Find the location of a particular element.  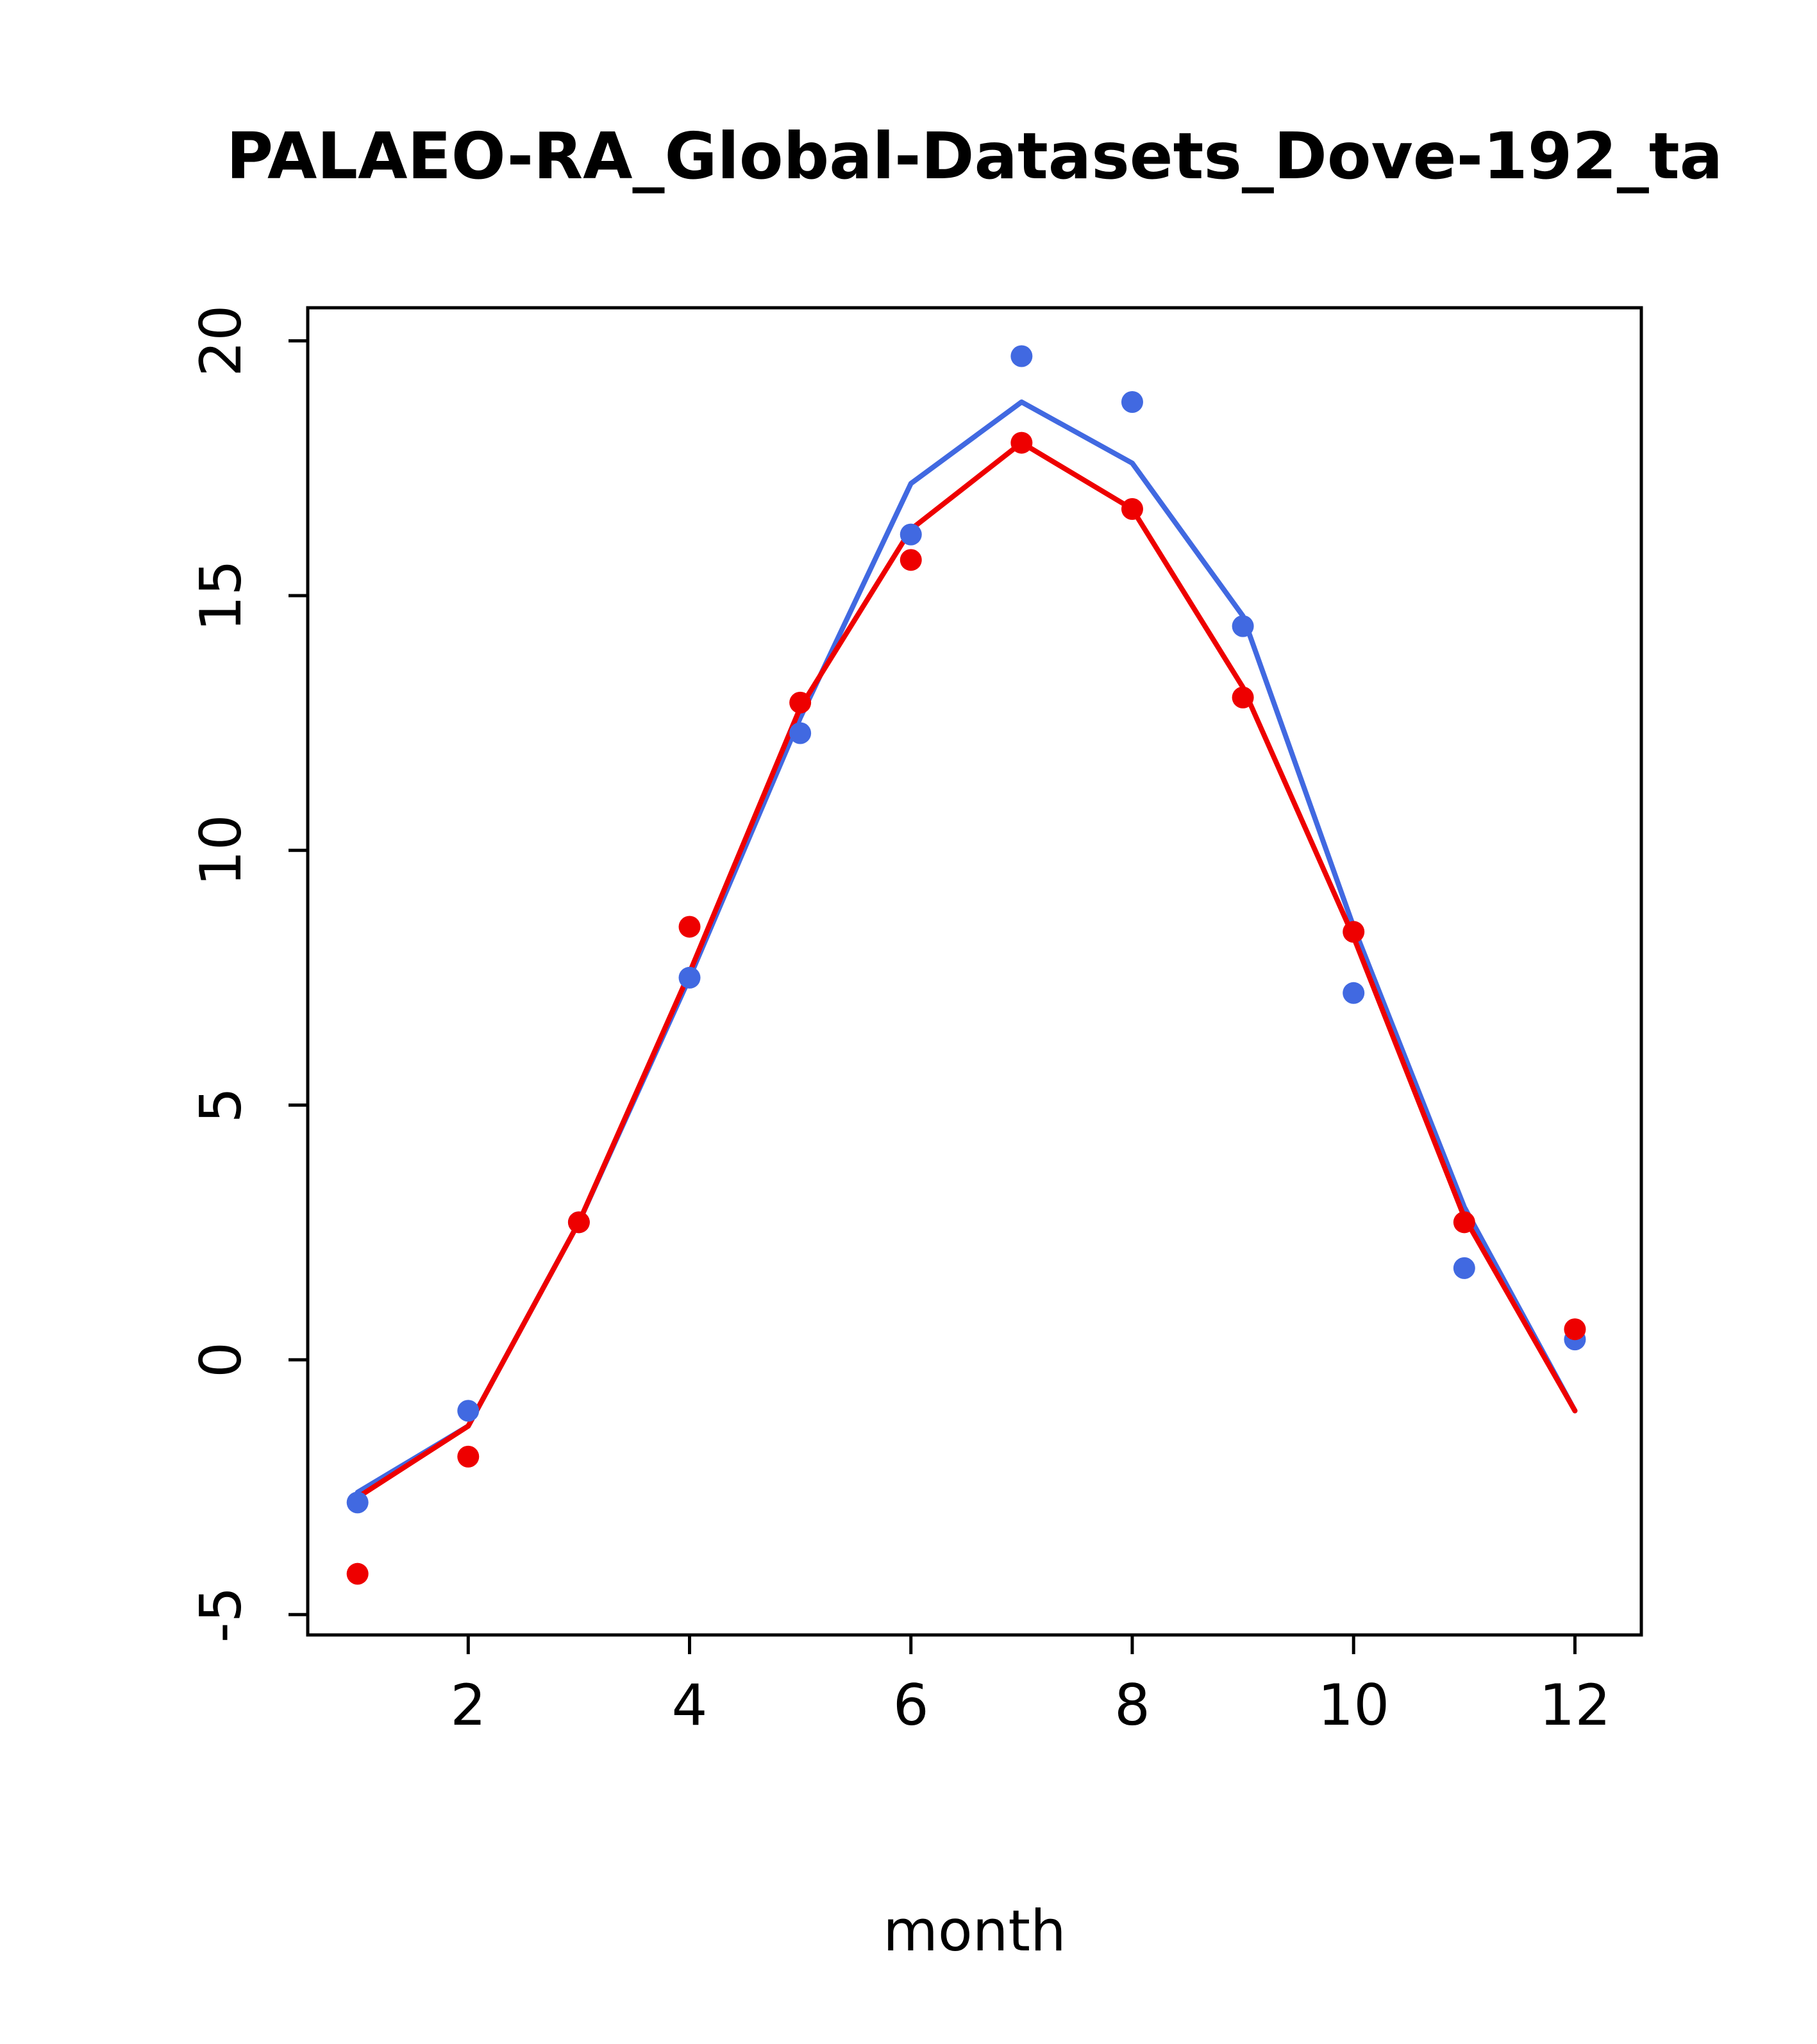

x-tick-label: 2 is located at coordinates (468, 1705).